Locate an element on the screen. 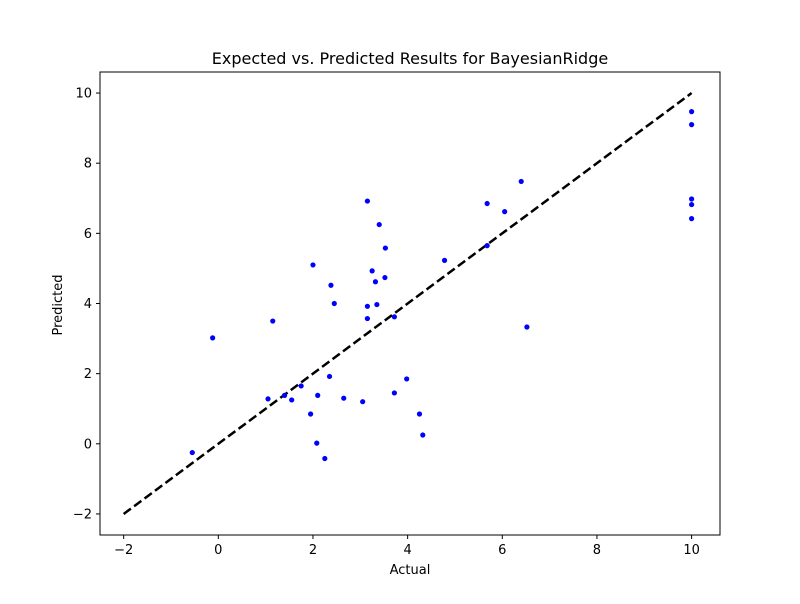 This screenshot has width=800, height=604. x-tick-label: 6 is located at coordinates (502, 550).